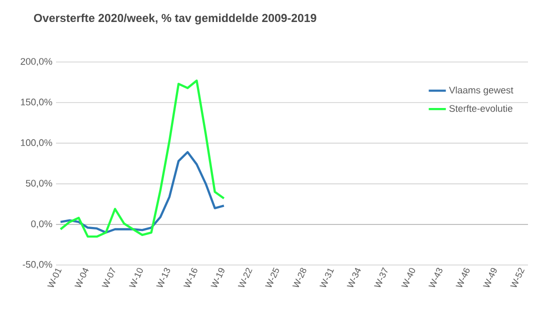  I want to click on x-tick-label: W-25, so click(272, 278).